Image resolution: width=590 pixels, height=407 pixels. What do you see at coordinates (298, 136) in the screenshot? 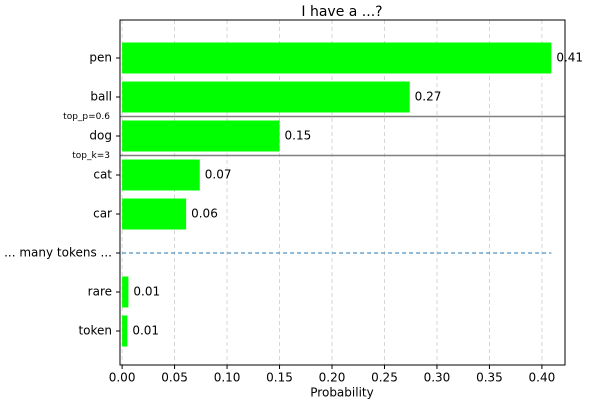
I see `value-label: 0.15` at bounding box center [298, 136].